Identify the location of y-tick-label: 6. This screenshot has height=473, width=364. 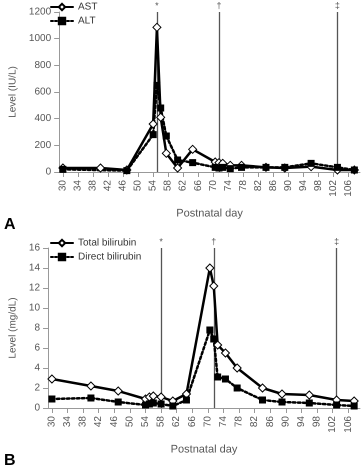
(37, 348).